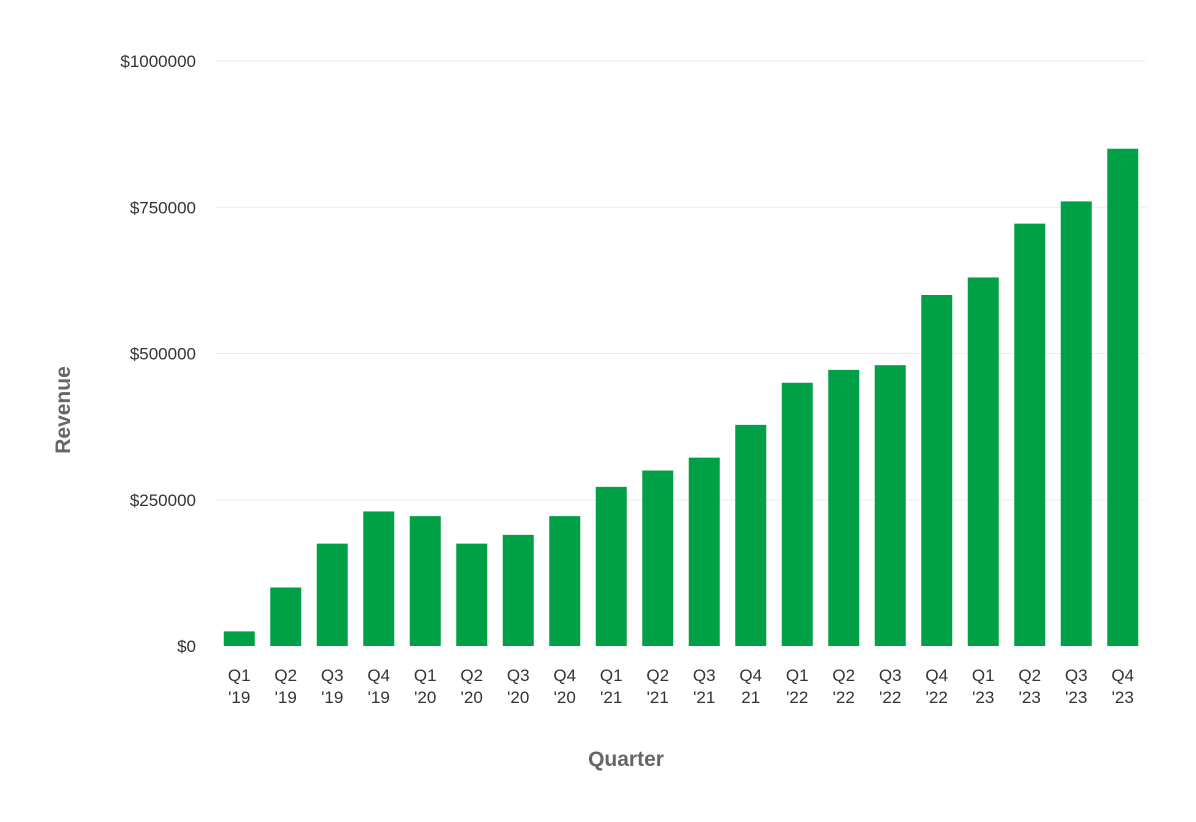  What do you see at coordinates (797, 686) in the screenshot?
I see `x-tick-label: Q1'22` at bounding box center [797, 686].